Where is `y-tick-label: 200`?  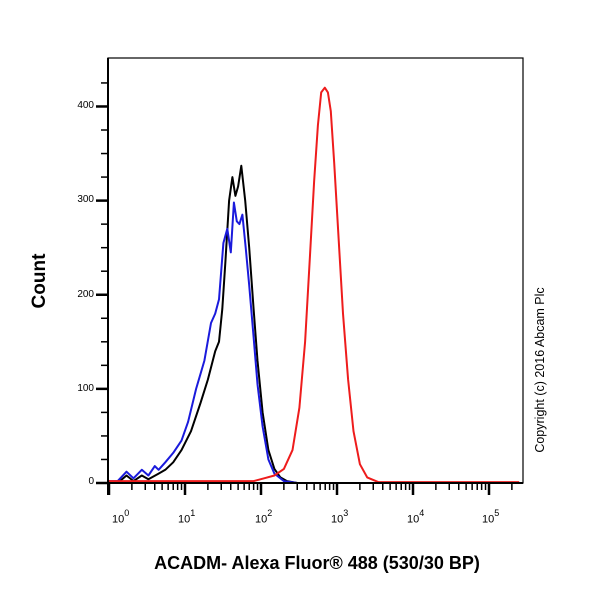 y-tick-label: 200 is located at coordinates (85, 294).